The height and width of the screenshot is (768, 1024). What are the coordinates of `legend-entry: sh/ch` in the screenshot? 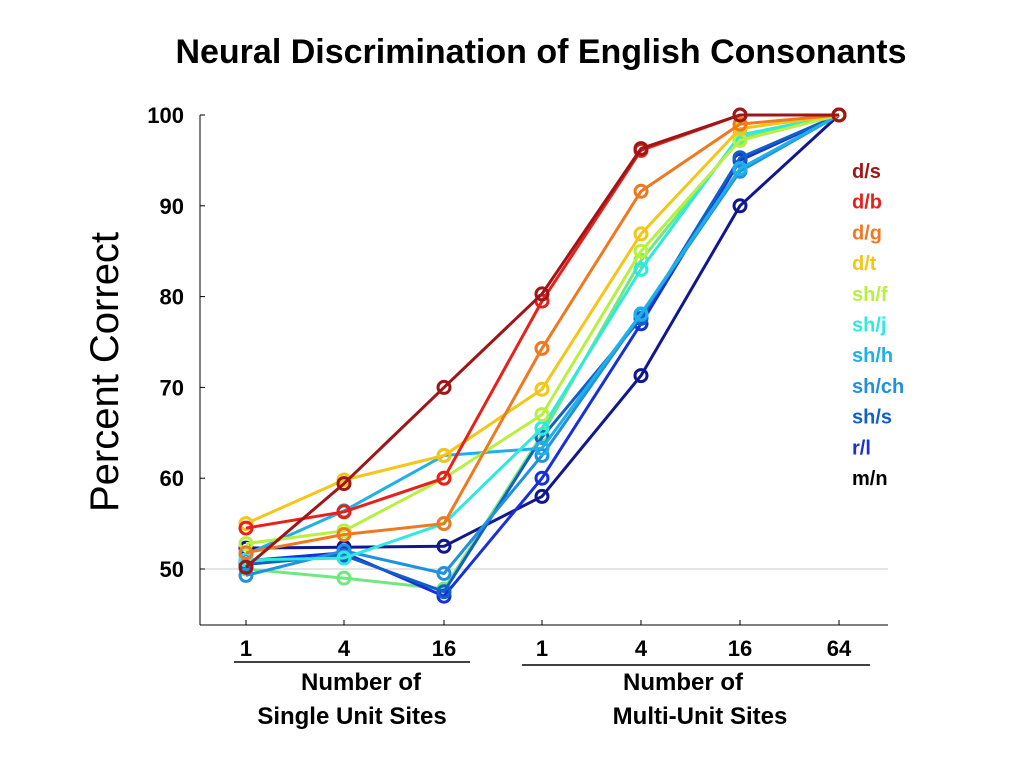 It's located at (878, 387).